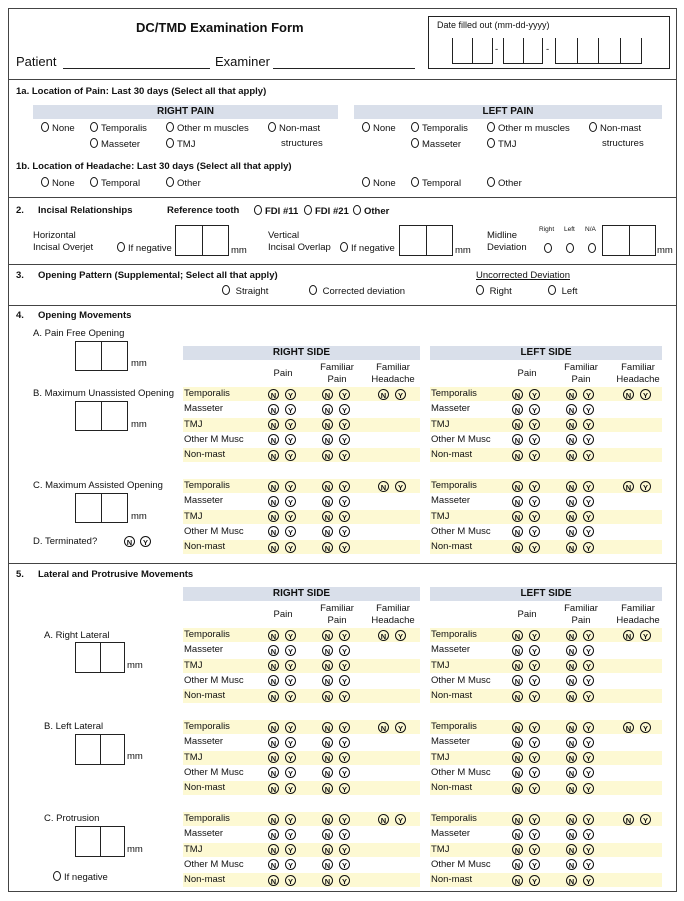 The width and height of the screenshot is (684, 901). What do you see at coordinates (183, 183) in the screenshot?
I see `right-headache-other-radio: Other` at bounding box center [183, 183].